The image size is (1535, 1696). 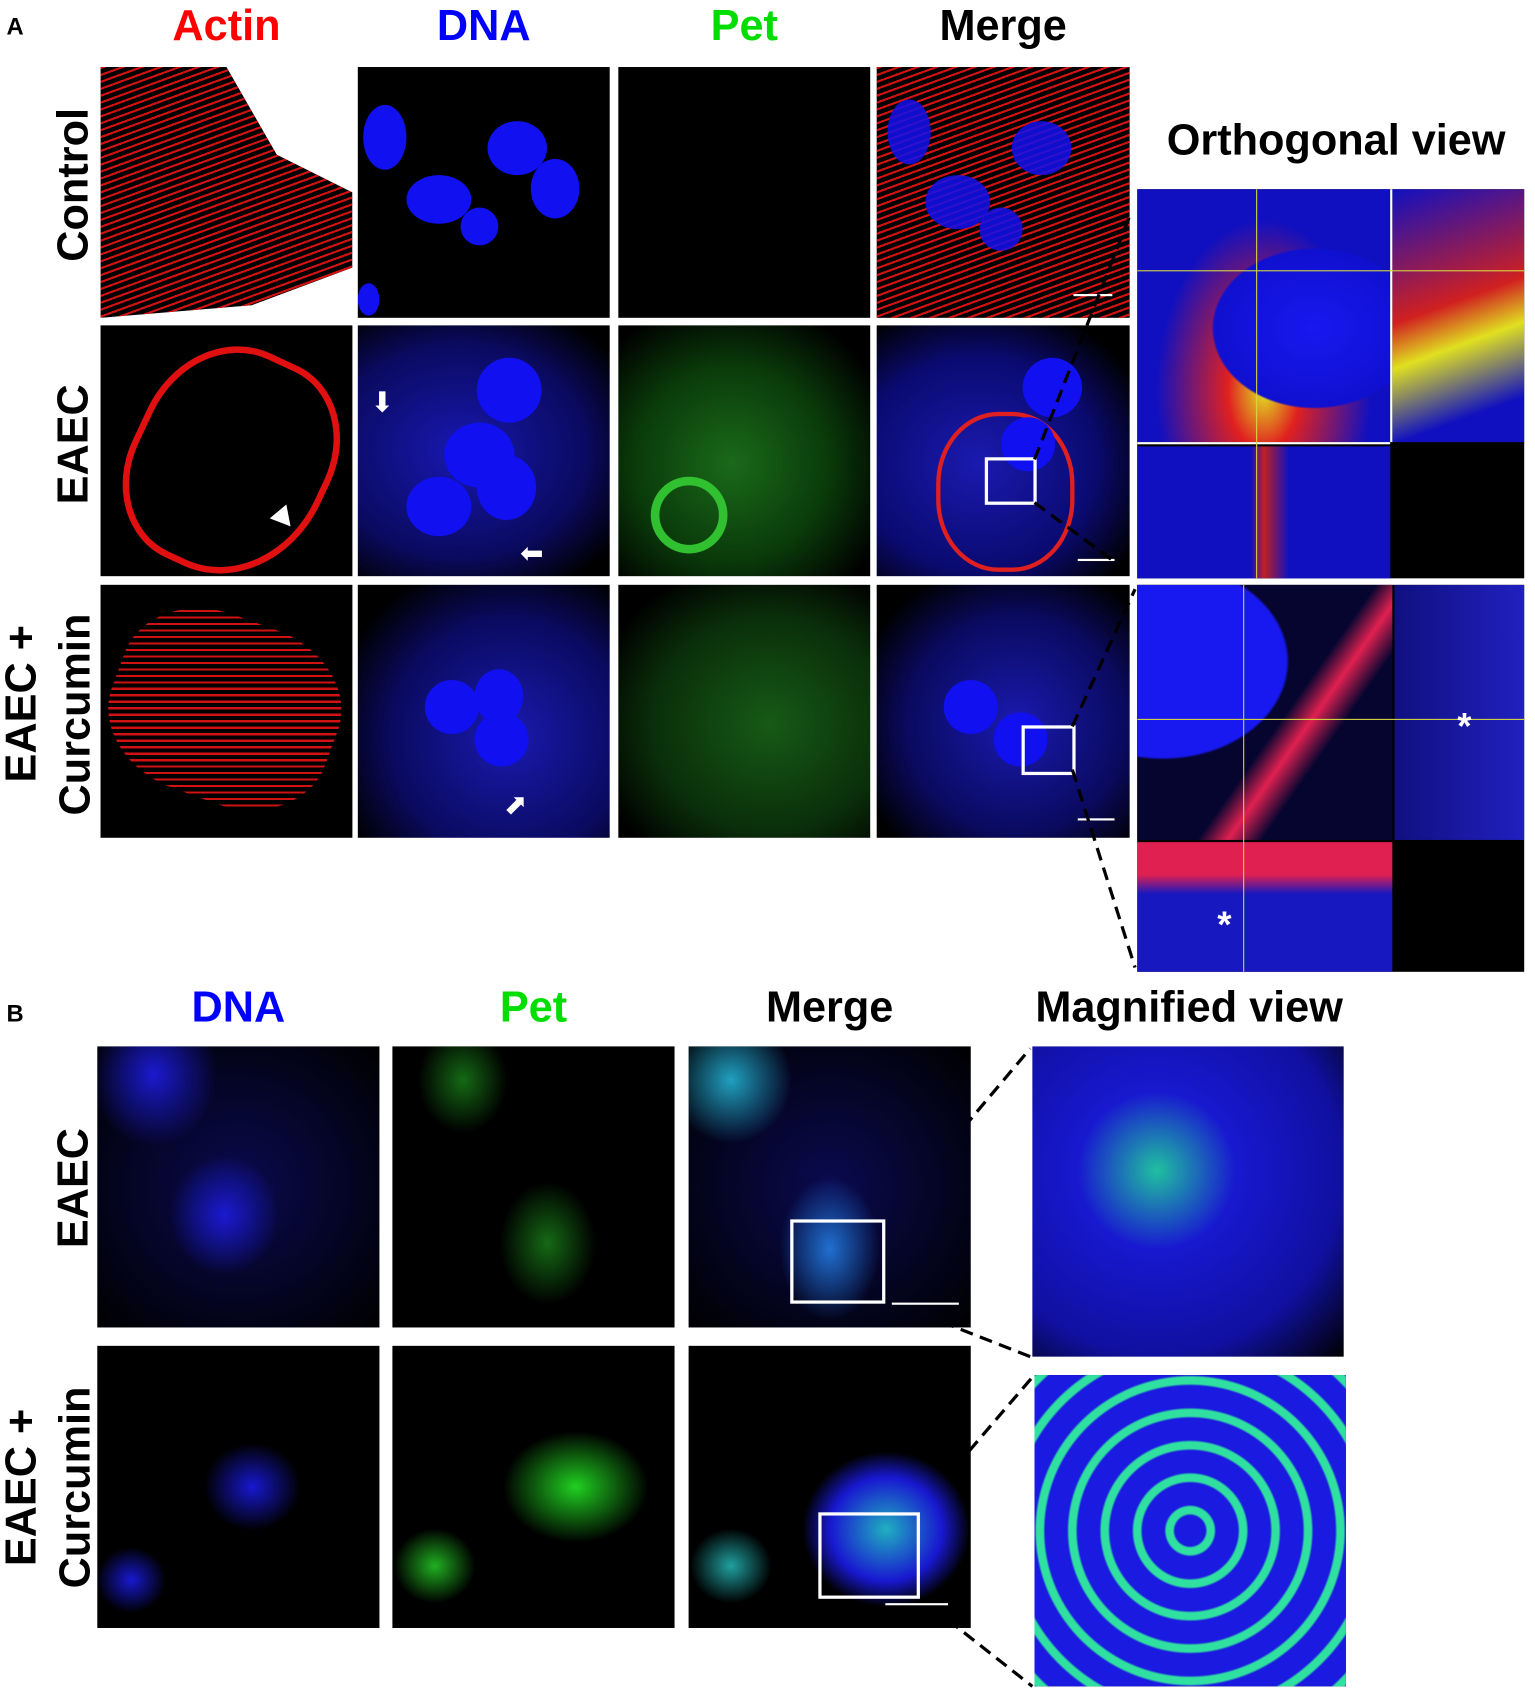 I want to click on header-pet: Pet, so click(x=744, y=26).